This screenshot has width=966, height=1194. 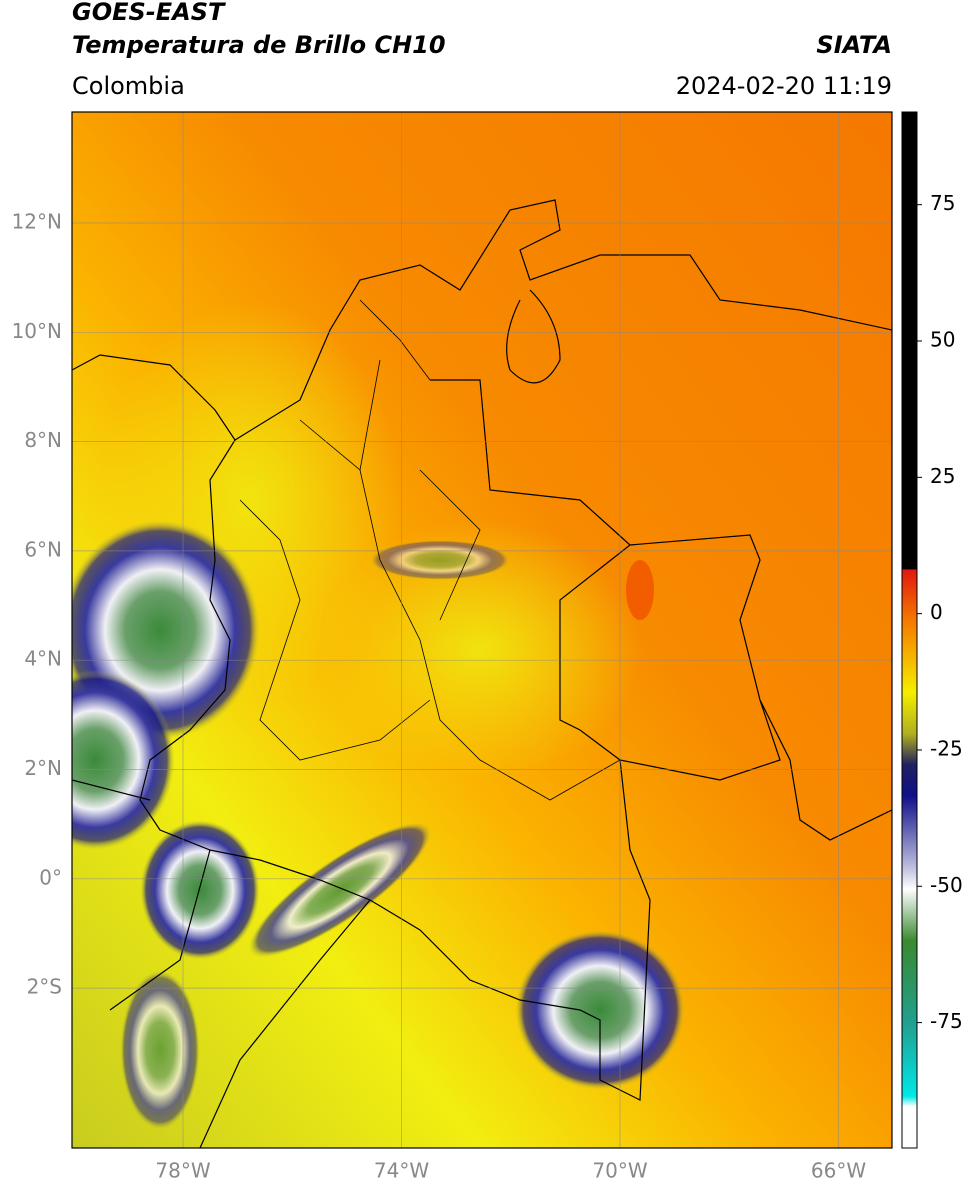 I want to click on lat-label: 0°, so click(x=50, y=877).